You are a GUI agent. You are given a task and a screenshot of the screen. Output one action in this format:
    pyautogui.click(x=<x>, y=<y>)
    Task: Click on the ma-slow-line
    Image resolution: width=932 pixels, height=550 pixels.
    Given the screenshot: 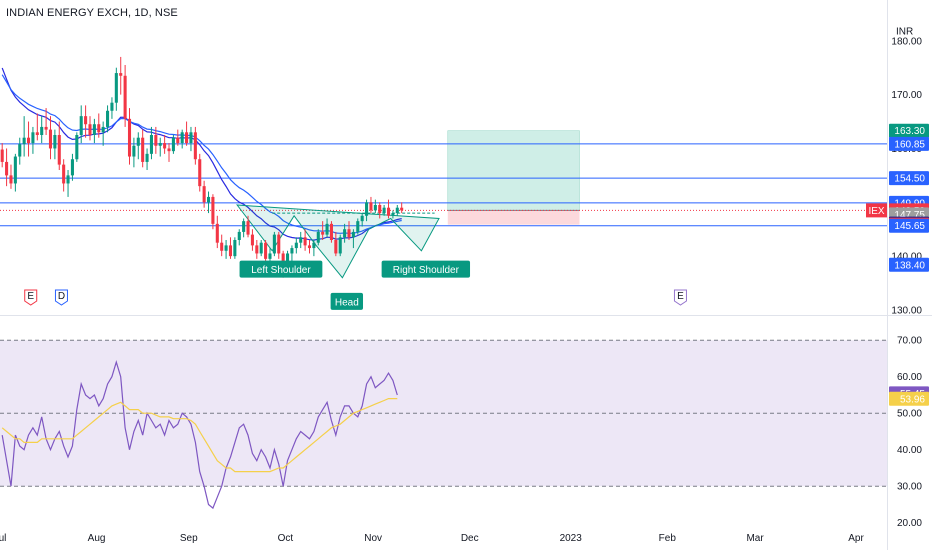 What is the action you would take?
    pyautogui.click(x=201, y=154)
    